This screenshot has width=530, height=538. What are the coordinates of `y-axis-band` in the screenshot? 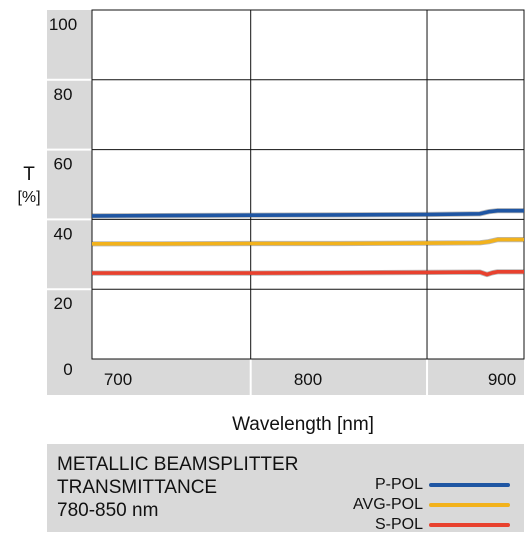 It's located at (69, 202).